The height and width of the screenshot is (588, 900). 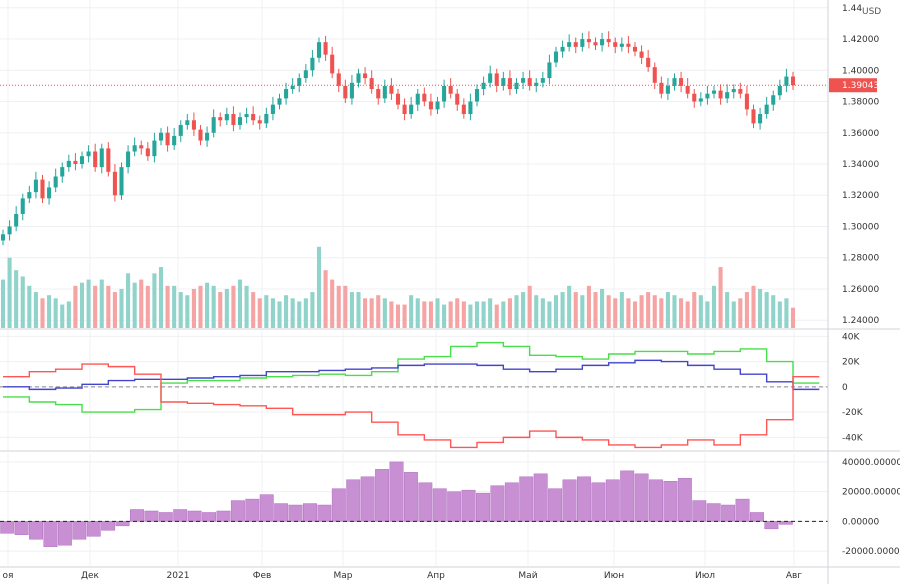 What do you see at coordinates (853, 85) in the screenshot?
I see `last-price-tag` at bounding box center [853, 85].